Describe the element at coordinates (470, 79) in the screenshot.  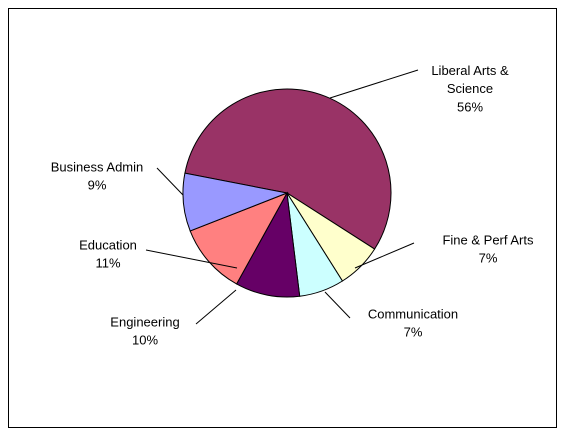
I see `slice-label: Liberal Arts & Science` at that location.